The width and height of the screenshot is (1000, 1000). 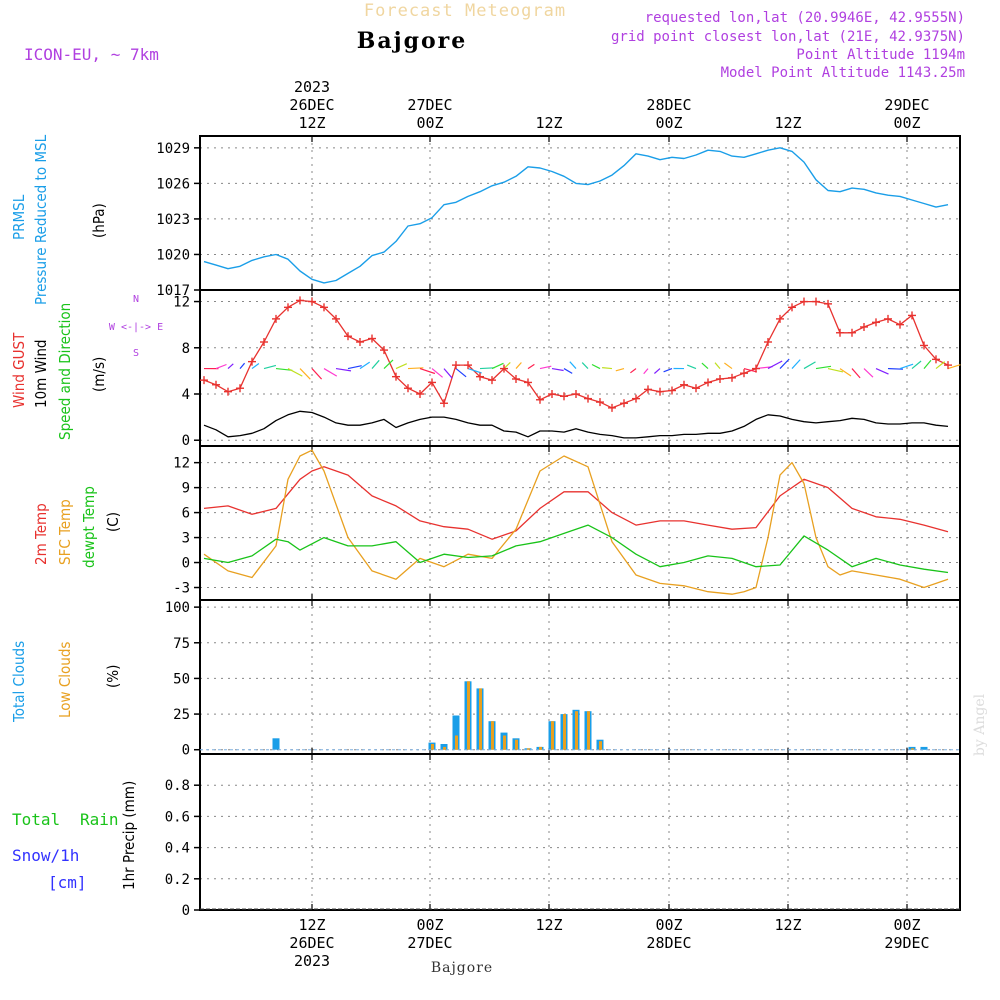 I want to click on temp-2m-line, so click(x=576, y=503).